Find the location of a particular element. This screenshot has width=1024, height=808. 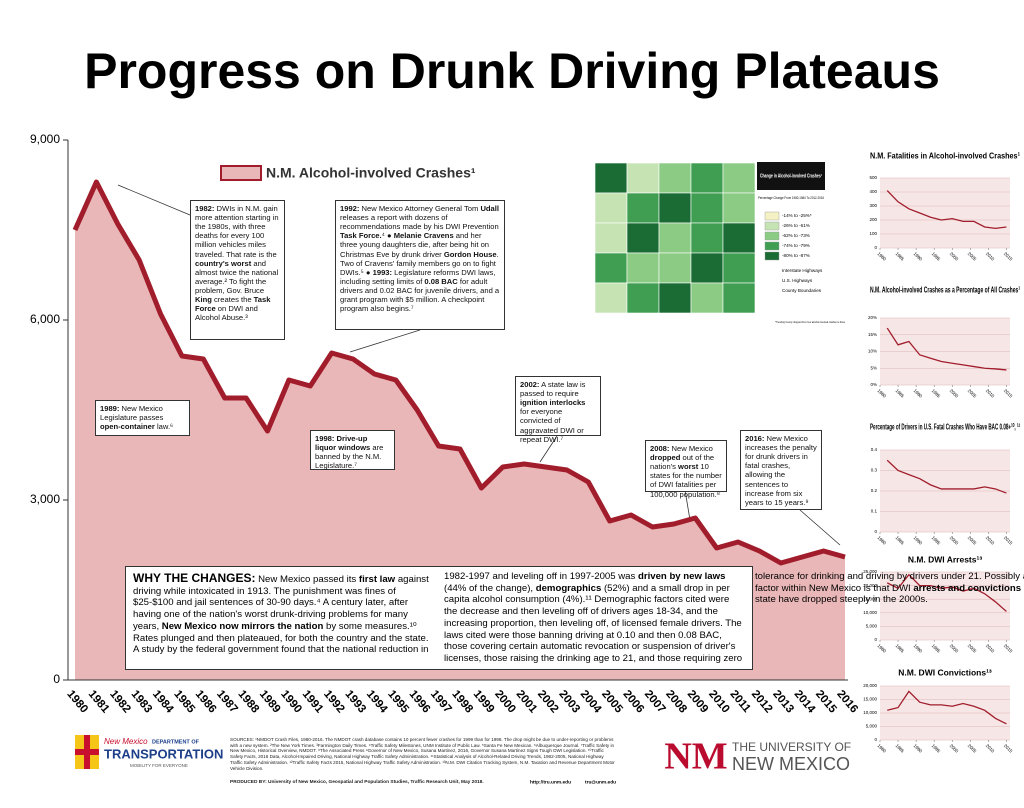

dot-dept: DEPARTMENT OF is located at coordinates (176, 742).